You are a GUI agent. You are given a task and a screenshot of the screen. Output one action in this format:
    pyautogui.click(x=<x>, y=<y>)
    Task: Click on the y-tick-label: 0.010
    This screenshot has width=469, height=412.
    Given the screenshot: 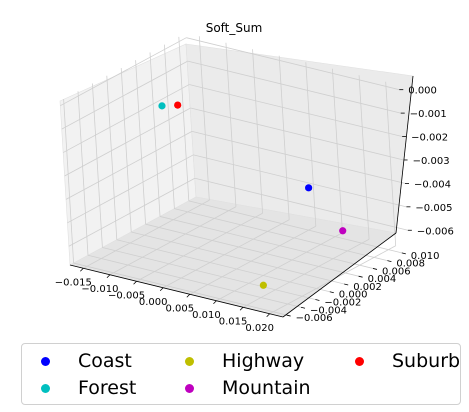 What is the action you would take?
    pyautogui.click(x=425, y=256)
    